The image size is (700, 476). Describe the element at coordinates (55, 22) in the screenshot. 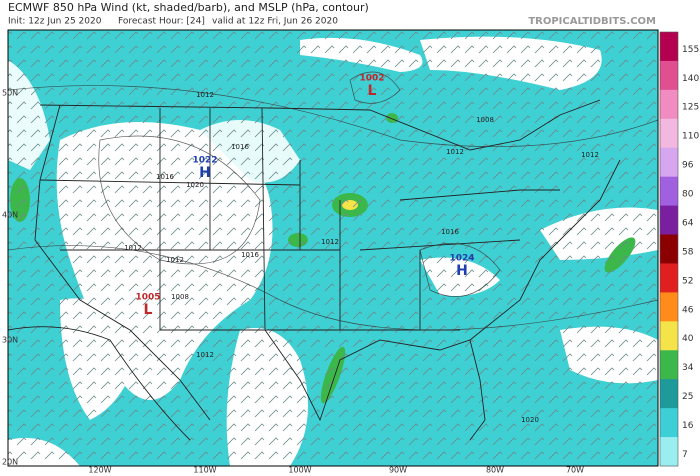

I see `init: Init: 12z Jun 25 2020` at that location.